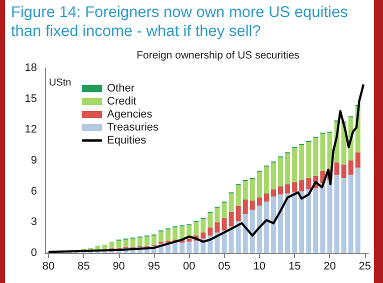  I want to click on y-axis-title: UStn, so click(60, 83).